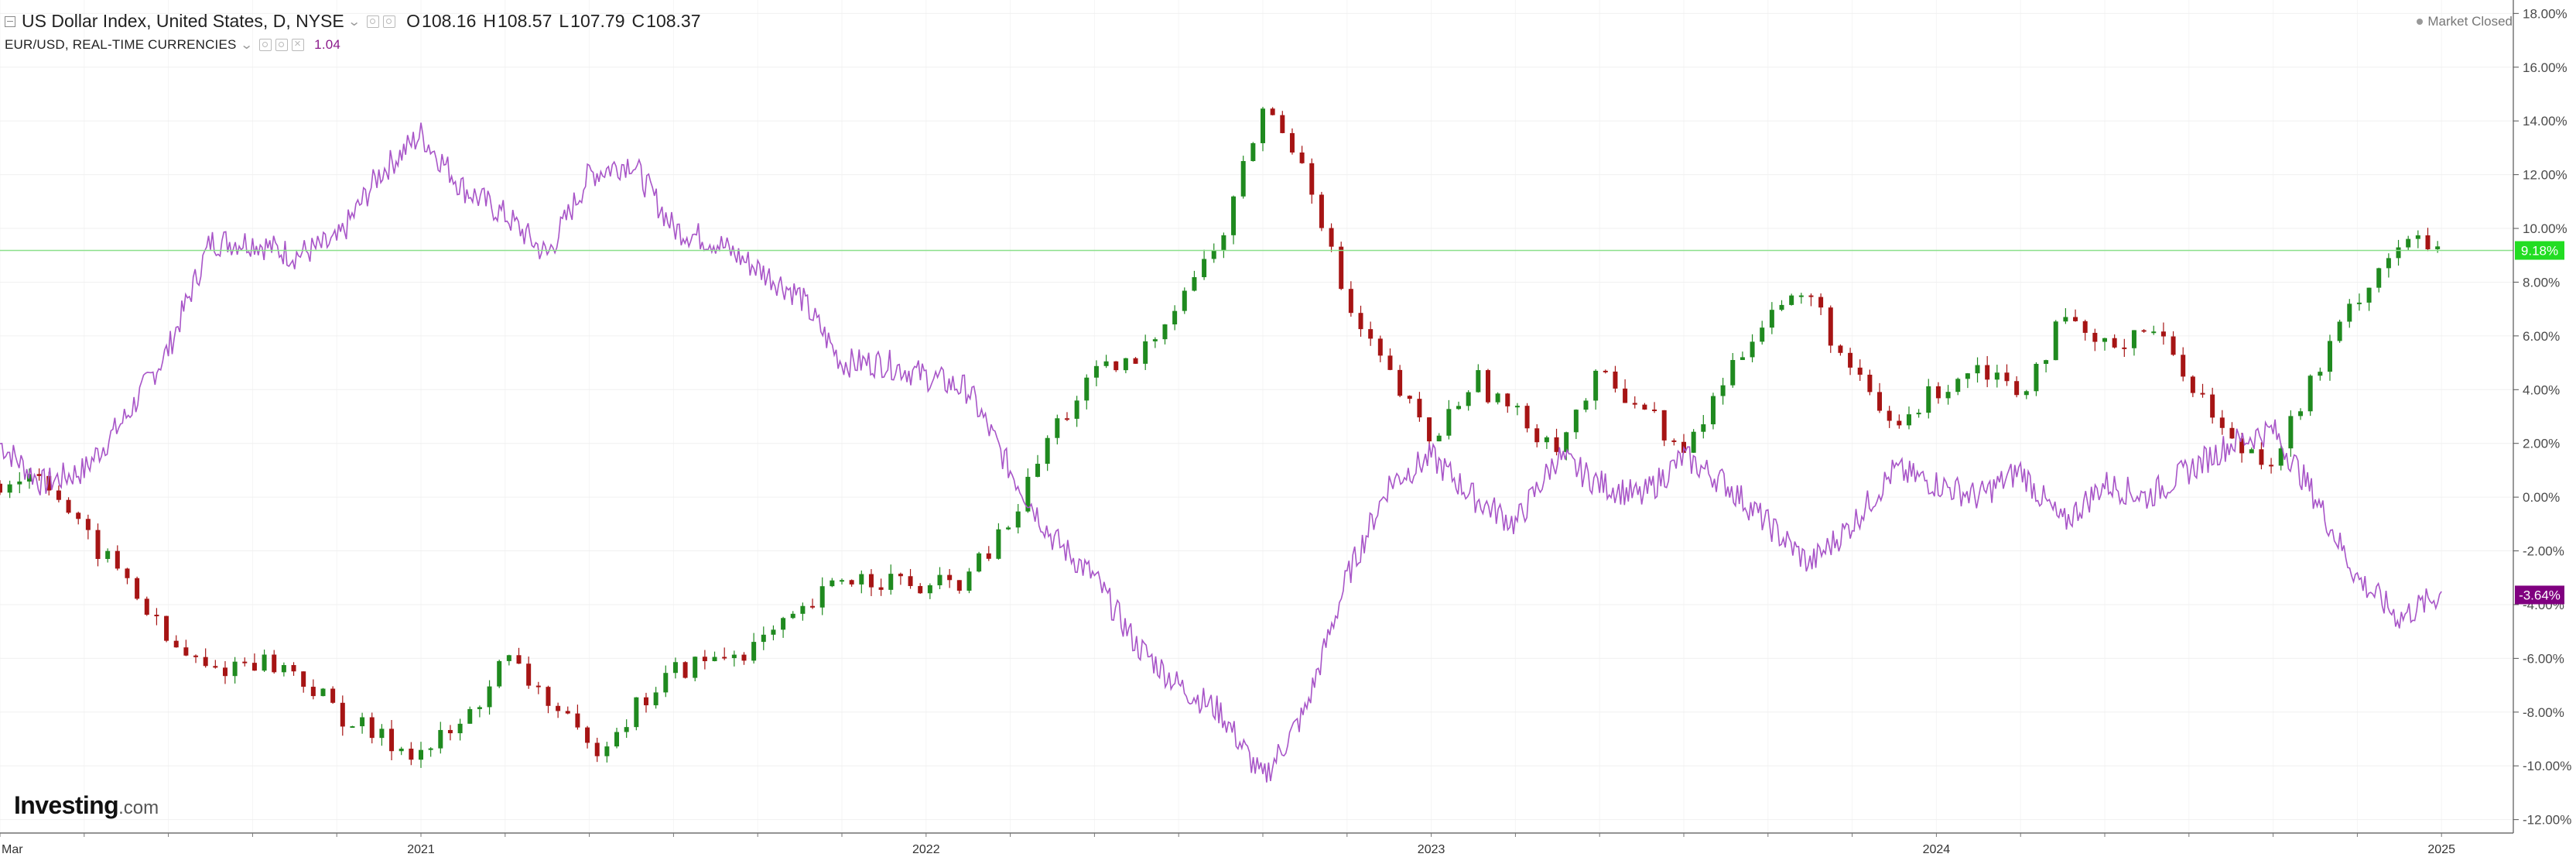  I want to click on compare-price-tag: -3.64%, so click(2539, 595).